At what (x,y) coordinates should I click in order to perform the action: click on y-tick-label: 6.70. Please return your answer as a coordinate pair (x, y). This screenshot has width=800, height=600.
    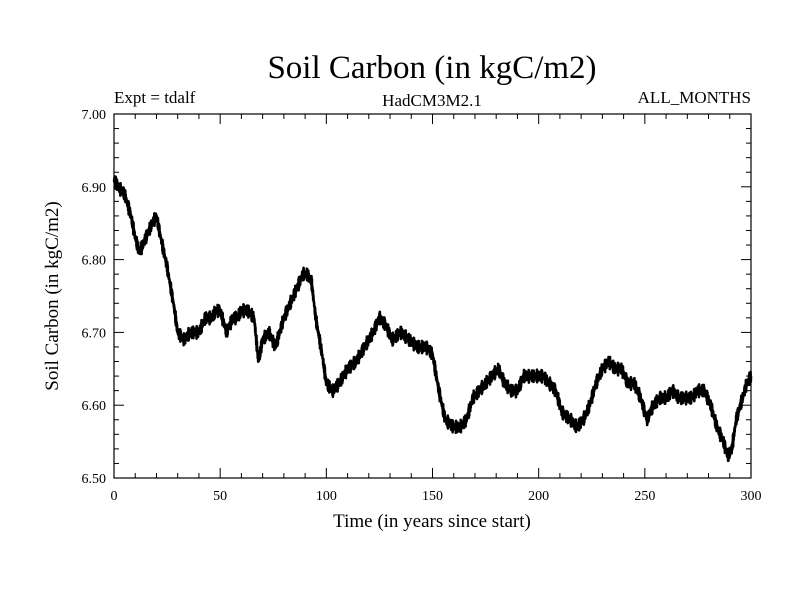
    Looking at the image, I should click on (94, 333).